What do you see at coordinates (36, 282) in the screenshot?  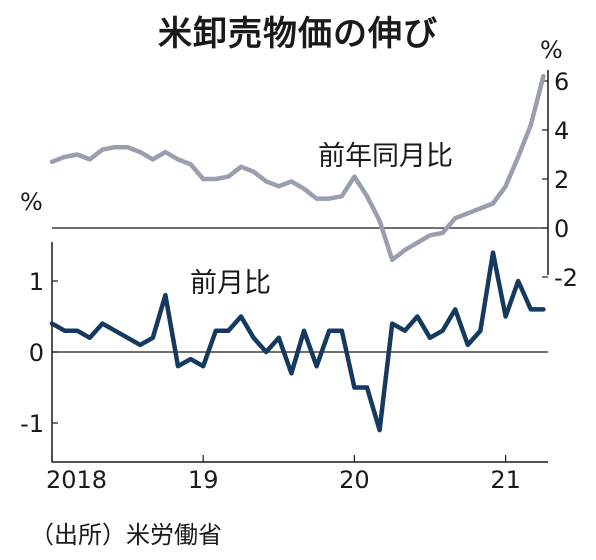 I see `mom-tick-label: 1` at bounding box center [36, 282].